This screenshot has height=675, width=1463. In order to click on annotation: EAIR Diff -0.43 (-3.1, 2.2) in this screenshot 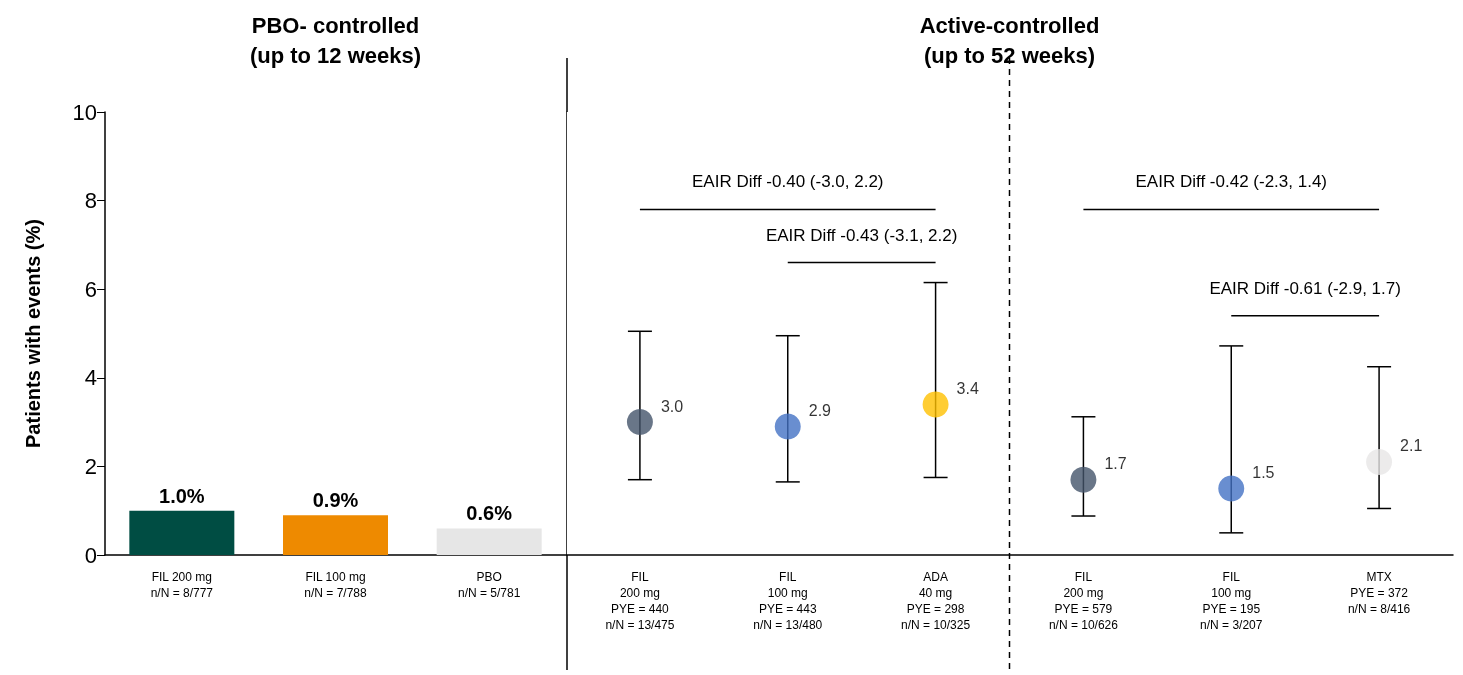, I will do `click(861, 235)`.